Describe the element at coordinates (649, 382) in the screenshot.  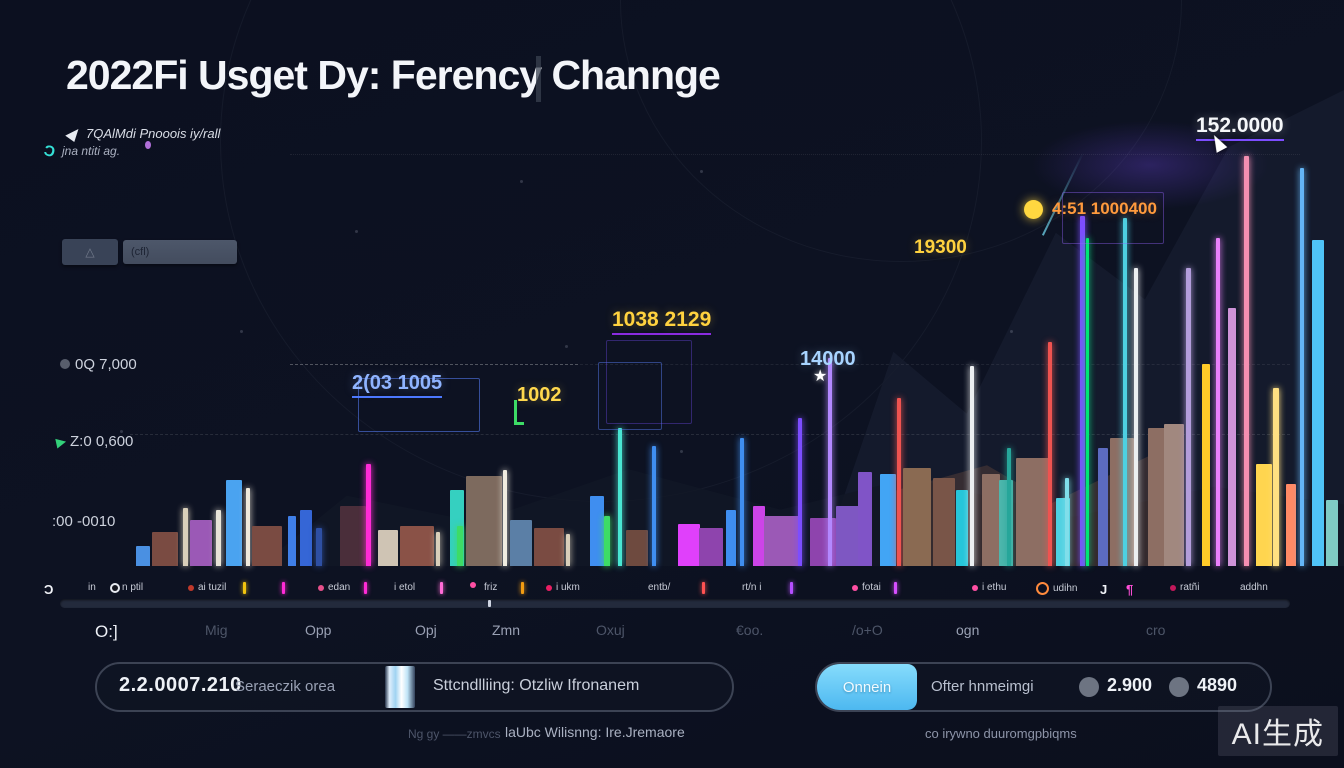
I see `outline-box` at that location.